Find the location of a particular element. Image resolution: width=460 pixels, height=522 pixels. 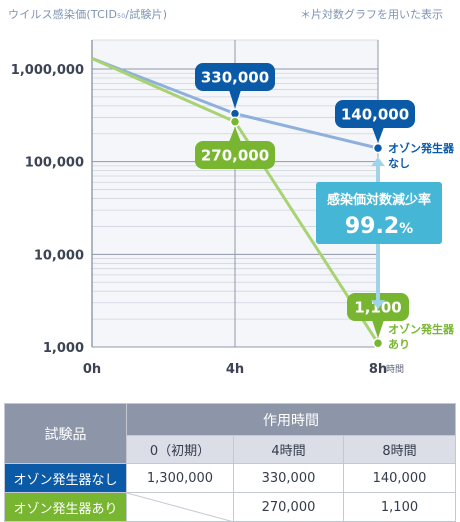

table-cell: 1,100 is located at coordinates (399, 507).